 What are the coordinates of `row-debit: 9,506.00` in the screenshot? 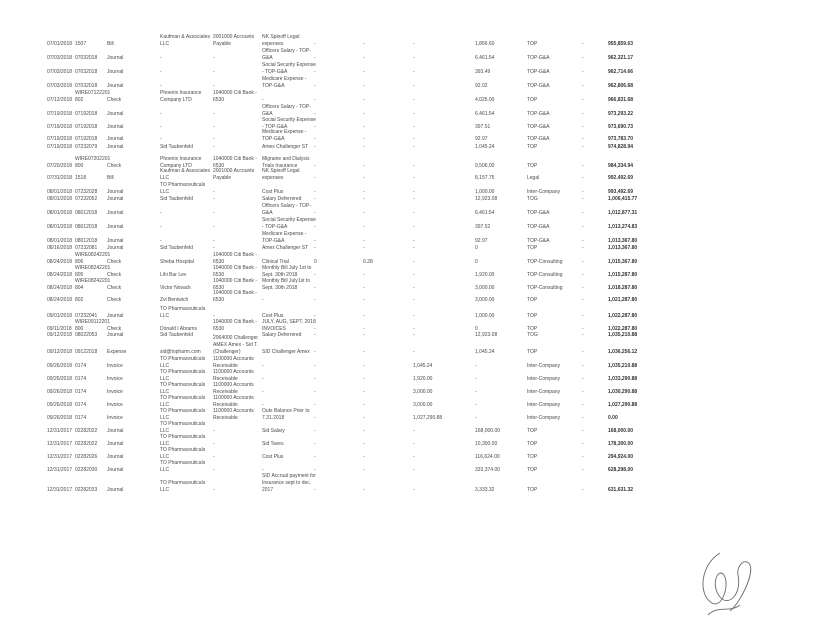 It's located at (485, 166).